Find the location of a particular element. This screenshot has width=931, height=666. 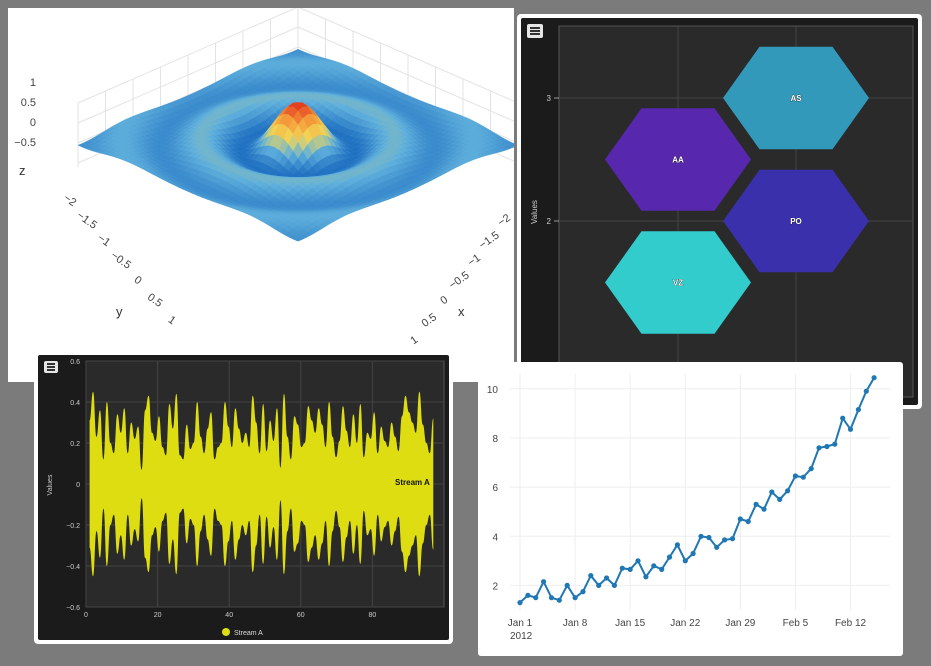

honeycomb-y-axis-label: Values is located at coordinates (534, 212).